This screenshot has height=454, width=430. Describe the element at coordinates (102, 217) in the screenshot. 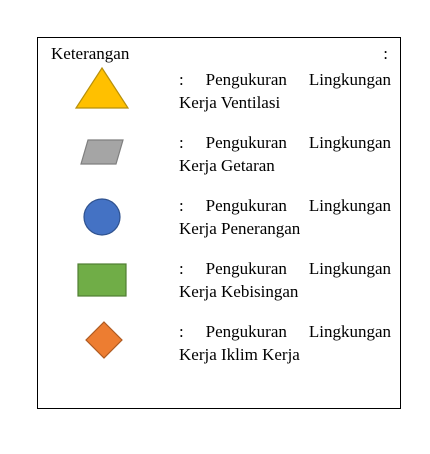

I see `circle-icon` at that location.